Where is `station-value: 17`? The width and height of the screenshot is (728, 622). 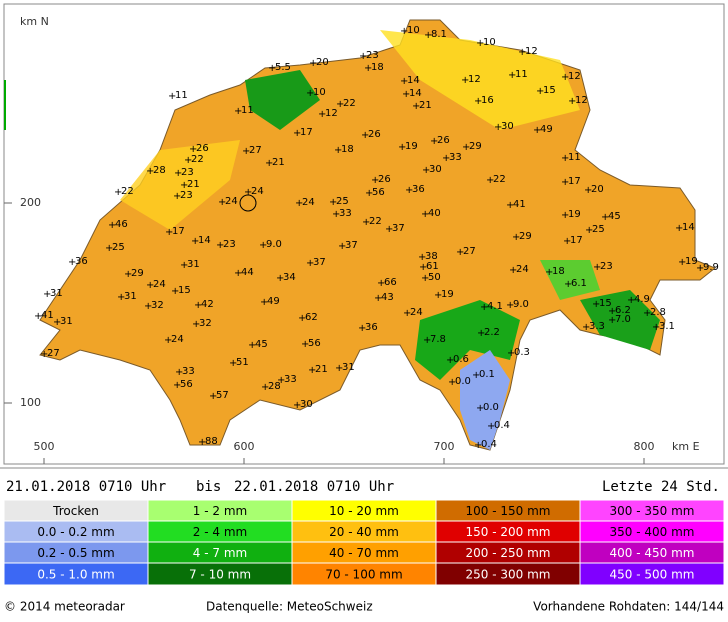
station-value: 17 is located at coordinates (574, 181).